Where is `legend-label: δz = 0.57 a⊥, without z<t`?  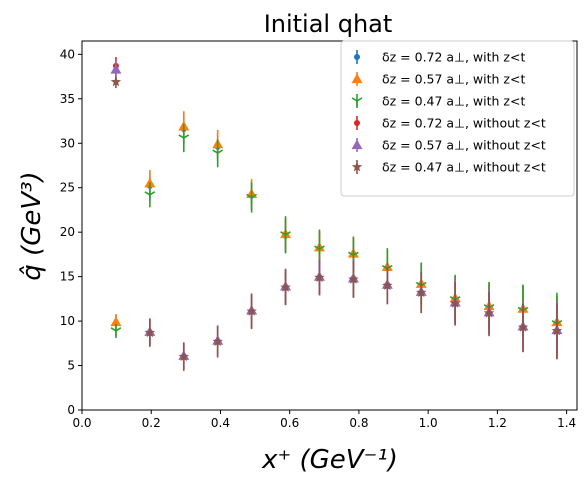 legend-label: δz = 0.57 a⊥, without z<t is located at coordinates (464, 145).